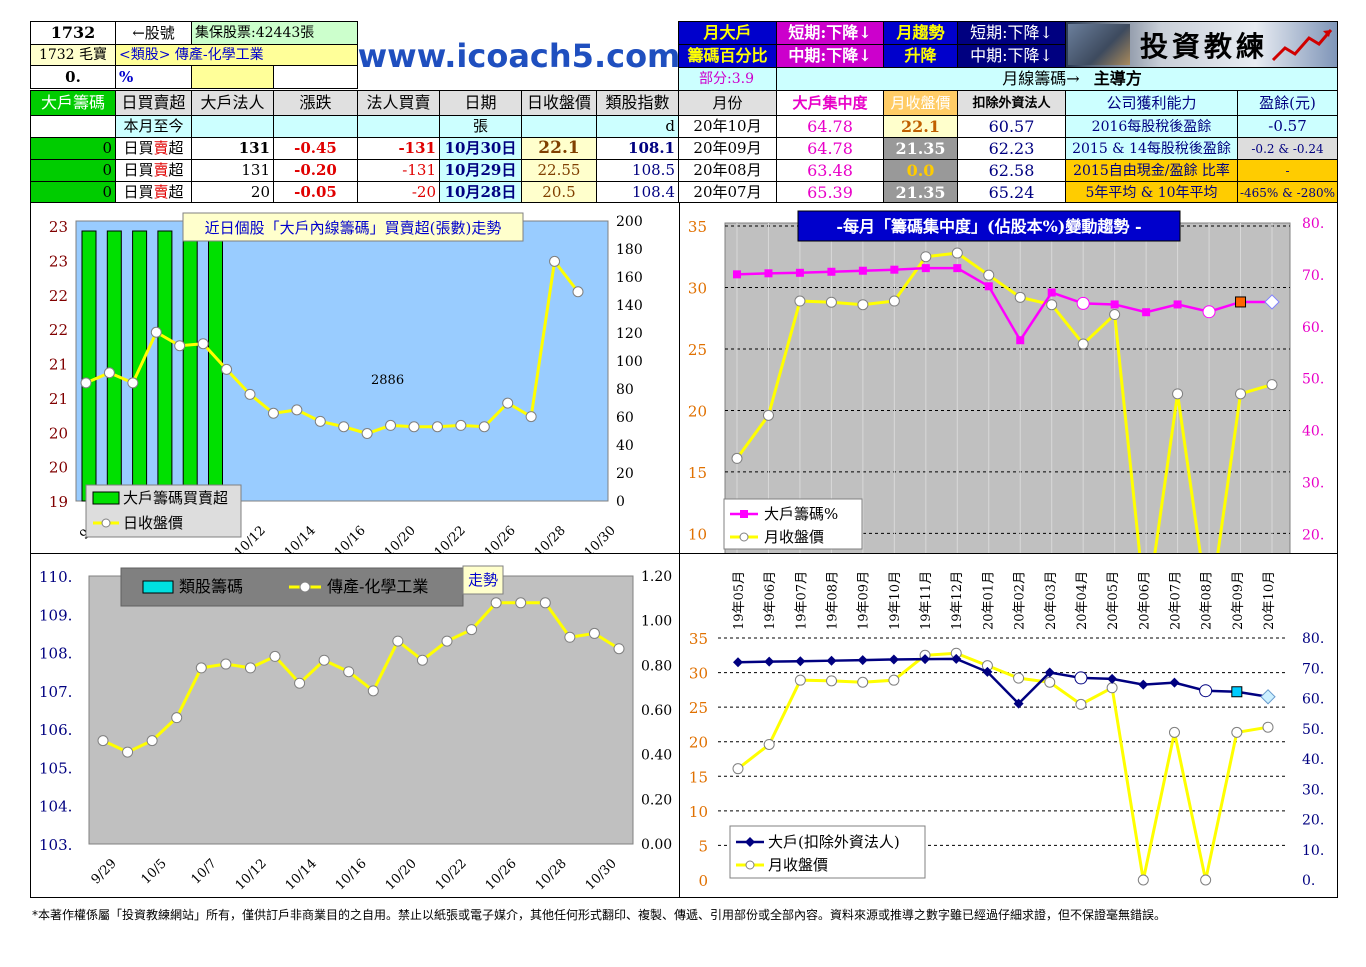 The image size is (1366, 967). Describe the element at coordinates (1313, 432) in the screenshot. I see `chart2-right-tick: 40.` at that location.